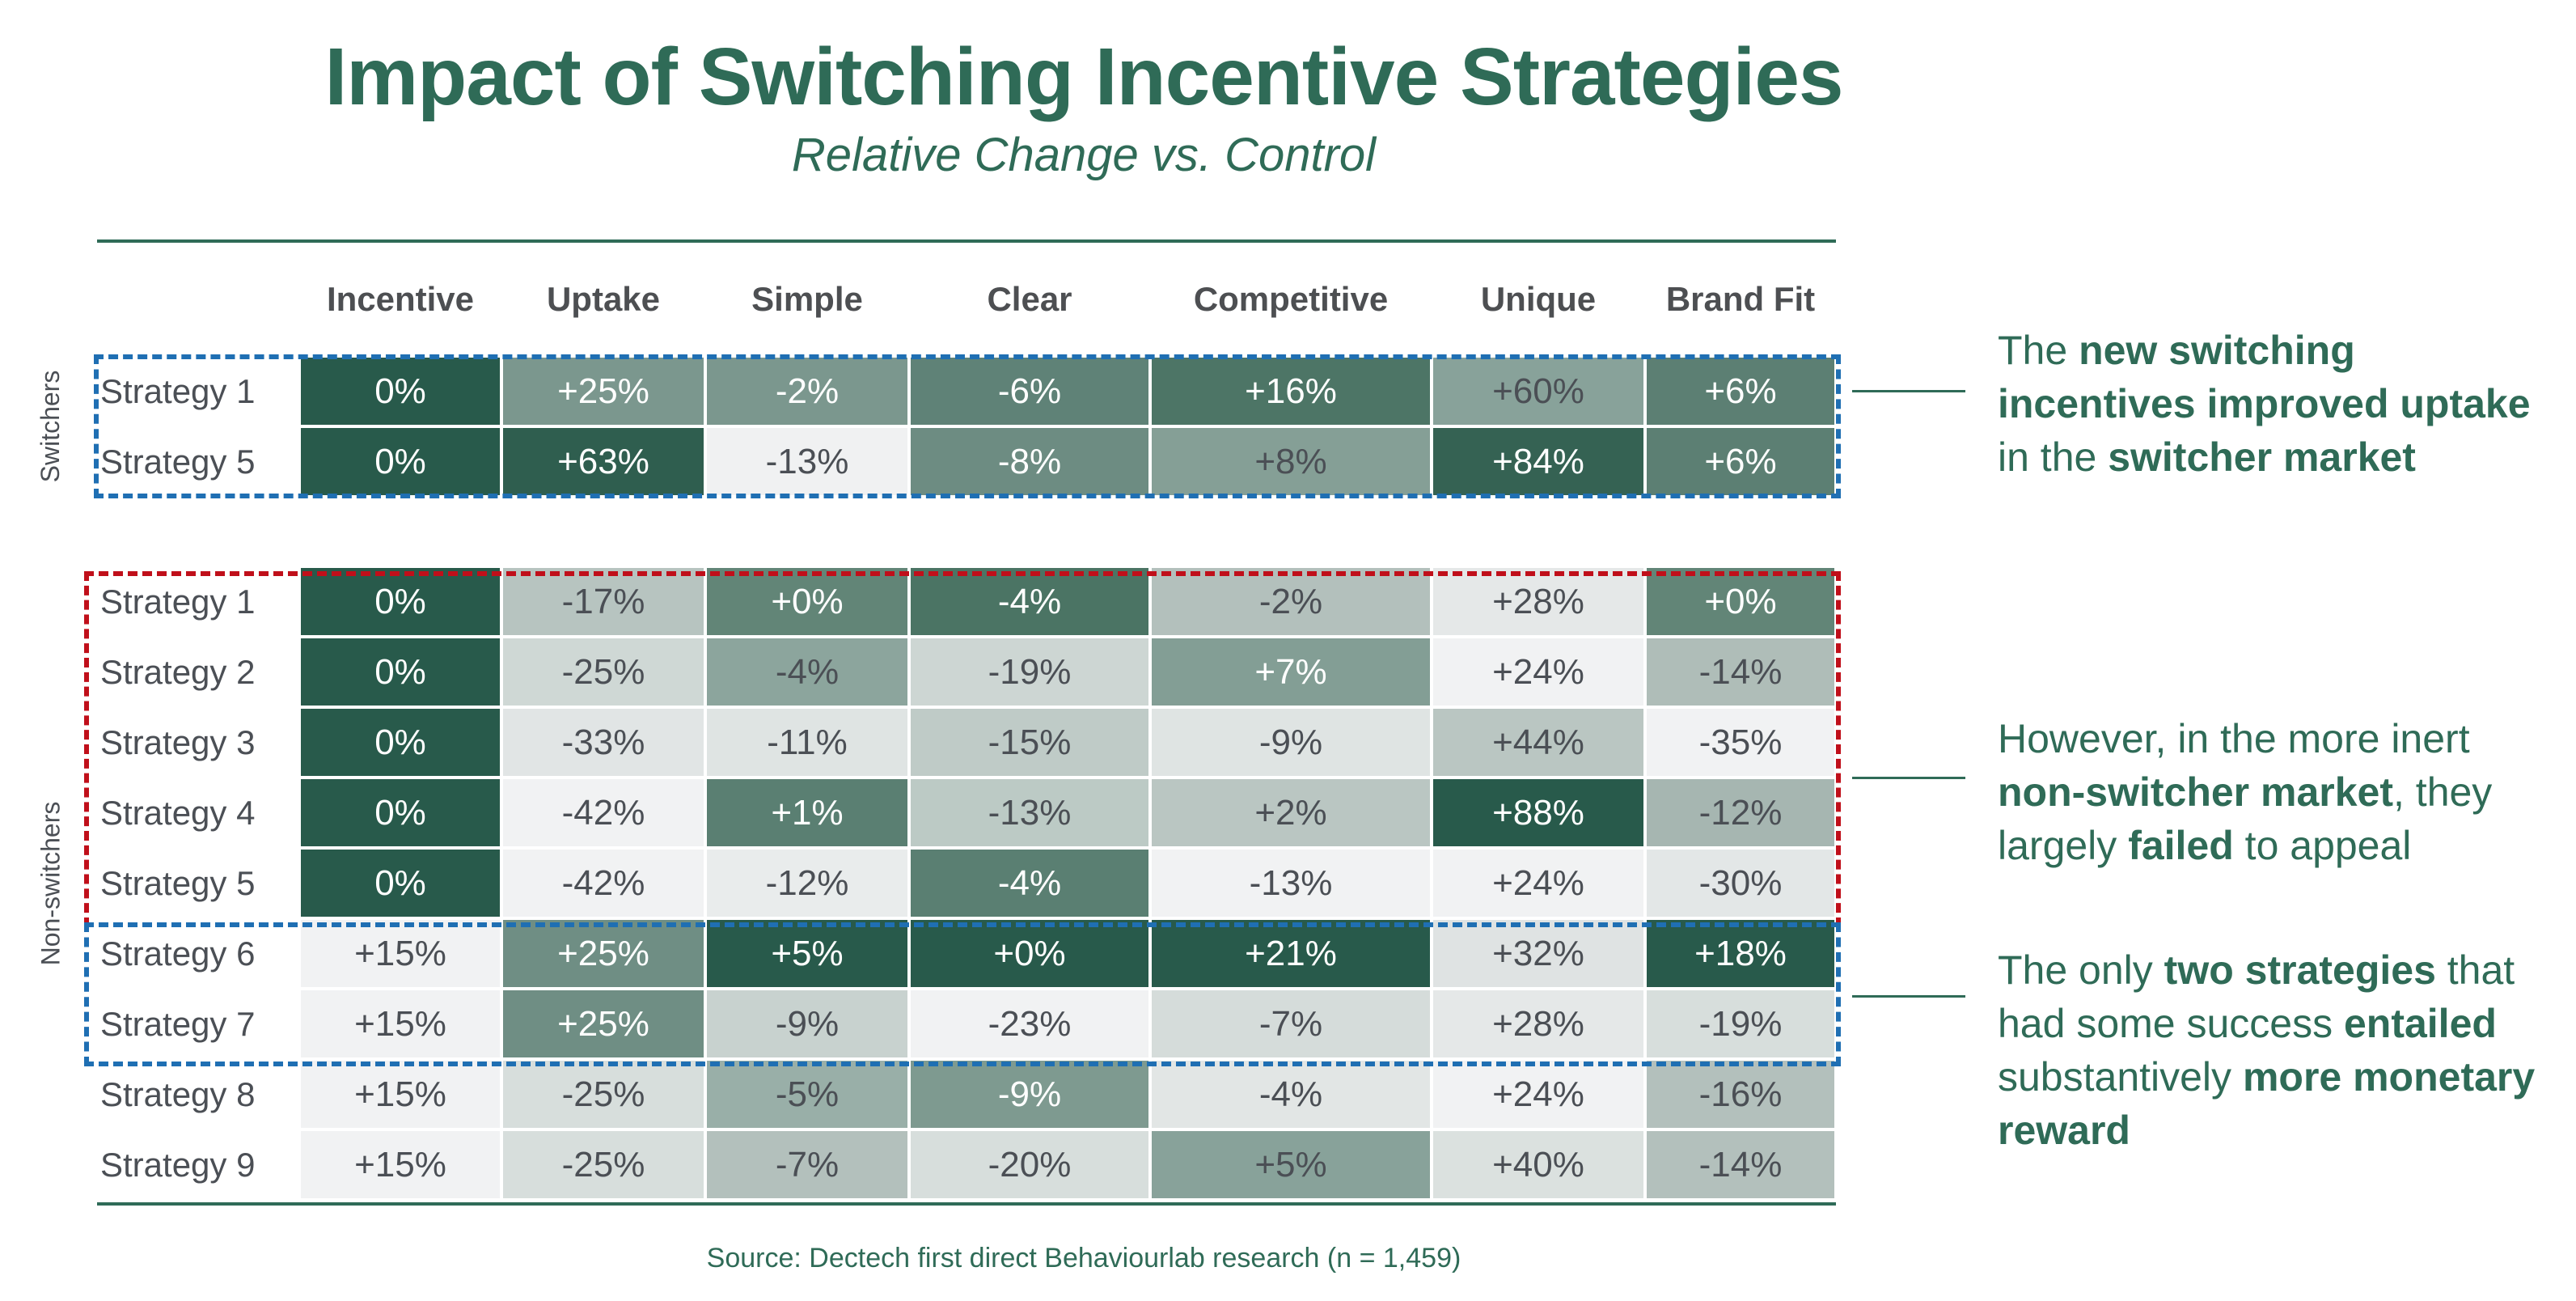  I want to click on annotation-text: non-switcher market, so click(2196, 792).